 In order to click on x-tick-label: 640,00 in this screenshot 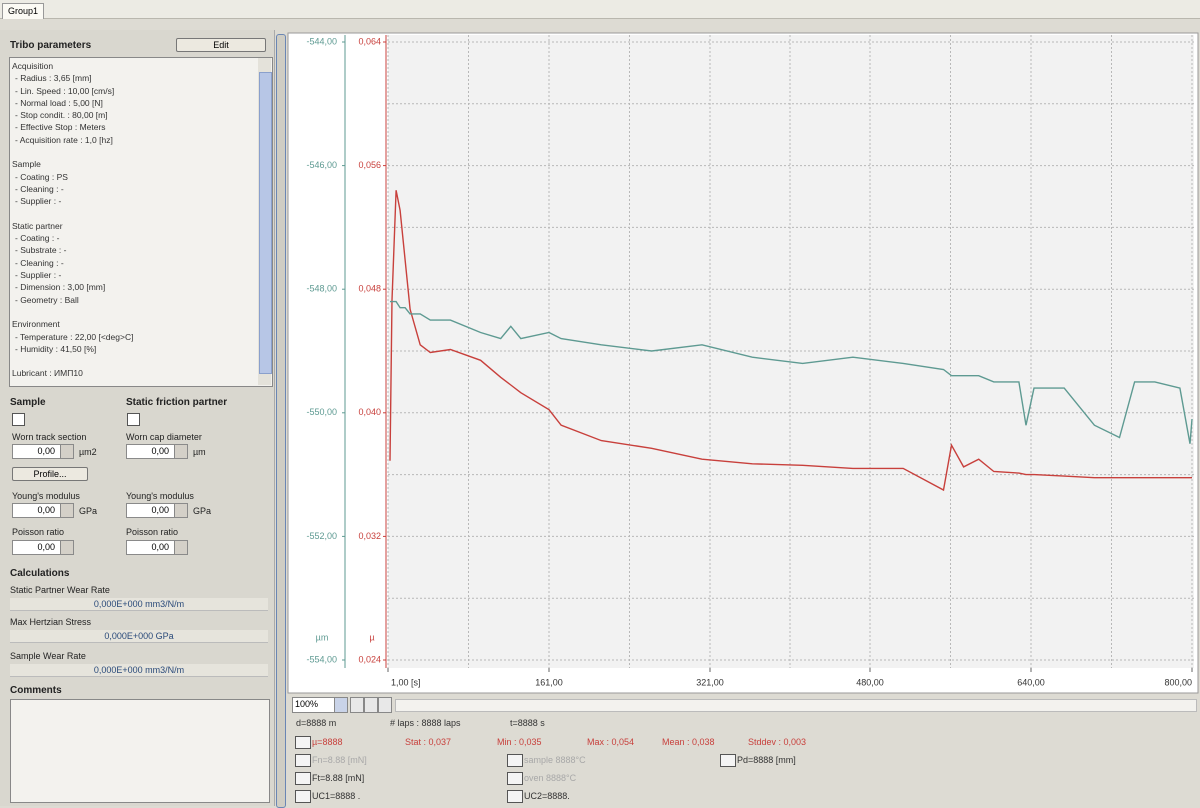, I will do `click(1031, 682)`.